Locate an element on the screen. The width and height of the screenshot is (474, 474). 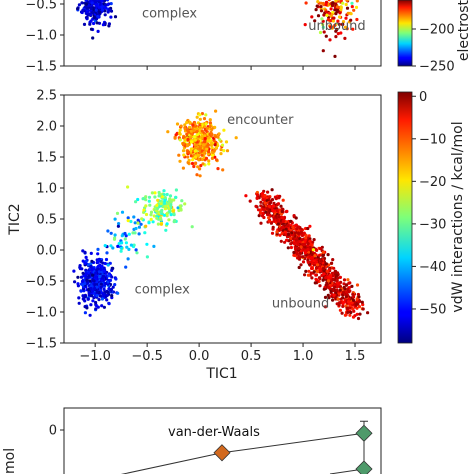
middle-y-ticks: 2.5 2.0 1.5 1.0 0.5 0.0 −0.5 −1.0 −1.5 is located at coordinates (44, 220).